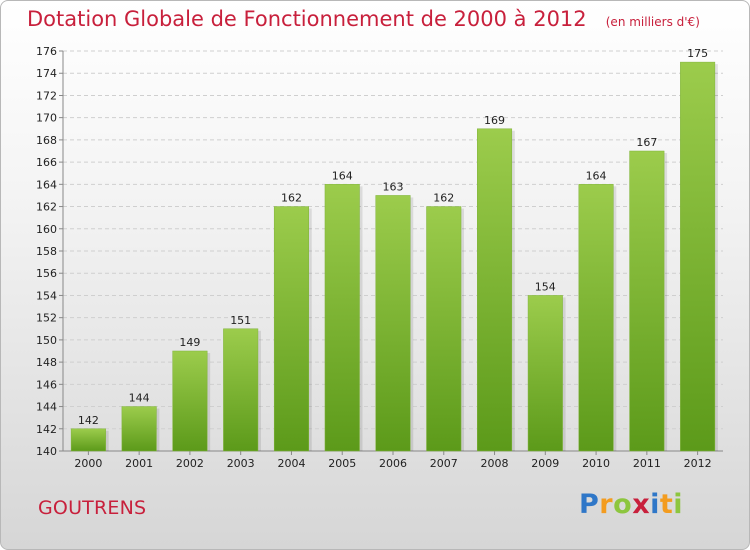 This screenshot has width=750, height=550. What do you see at coordinates (88, 463) in the screenshot?
I see `x-tick-label: 2000` at bounding box center [88, 463].